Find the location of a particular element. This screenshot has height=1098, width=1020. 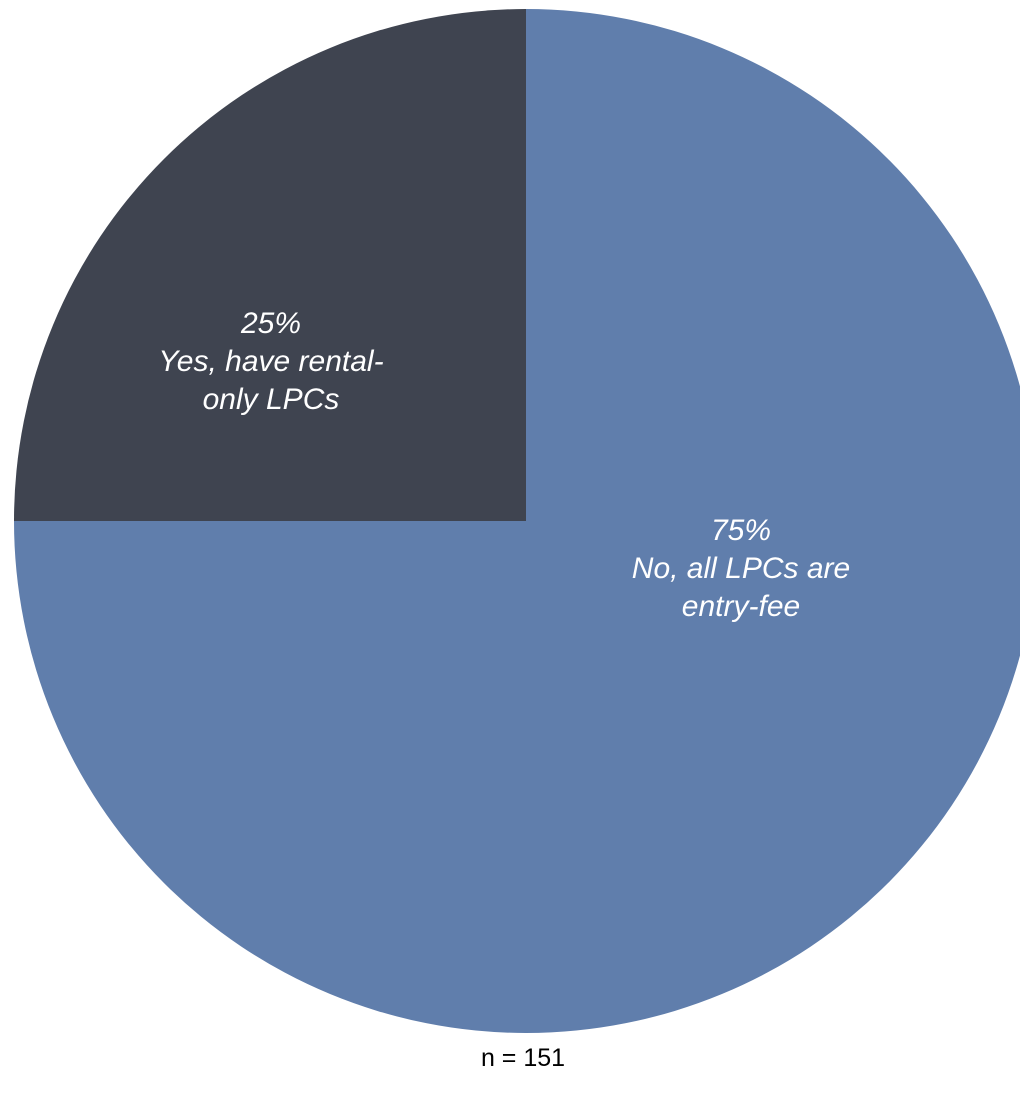

sample-size-note: n = 151 is located at coordinates (523, 1058).